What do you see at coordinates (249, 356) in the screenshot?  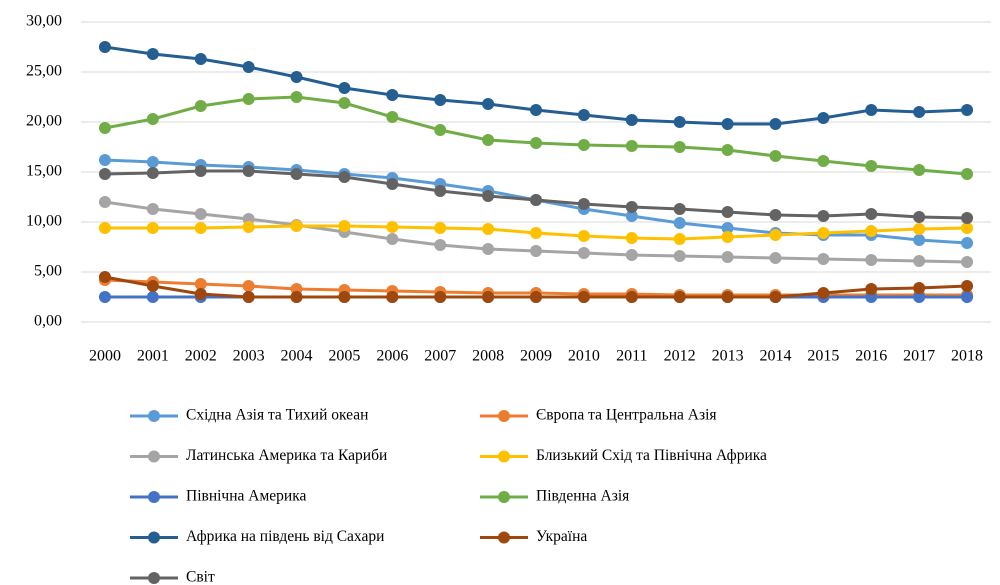 I see `x-tick-label: 2003` at bounding box center [249, 356].